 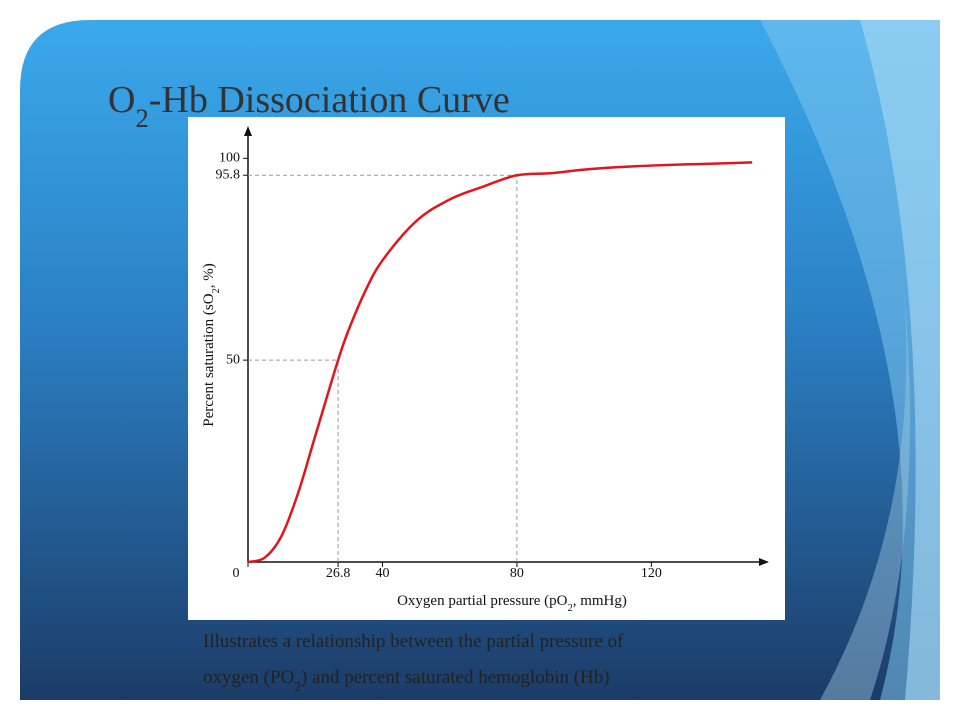 What do you see at coordinates (228, 174) in the screenshot?
I see `y-tick-label: 95.8` at bounding box center [228, 174].